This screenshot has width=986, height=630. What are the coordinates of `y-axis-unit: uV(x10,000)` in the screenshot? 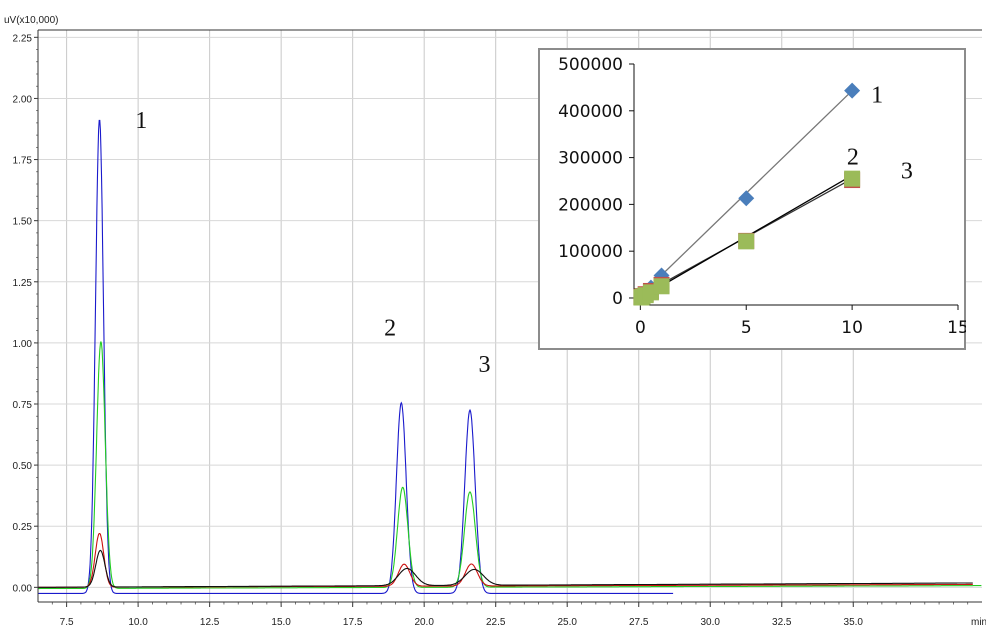 It's located at (31, 20).